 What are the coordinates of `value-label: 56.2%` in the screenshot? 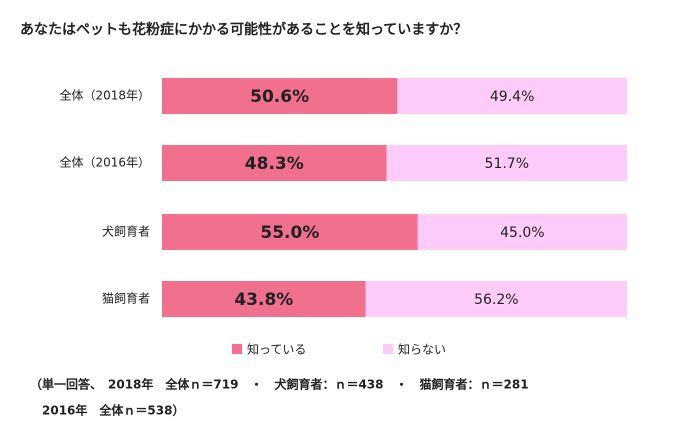 It's located at (496, 300).